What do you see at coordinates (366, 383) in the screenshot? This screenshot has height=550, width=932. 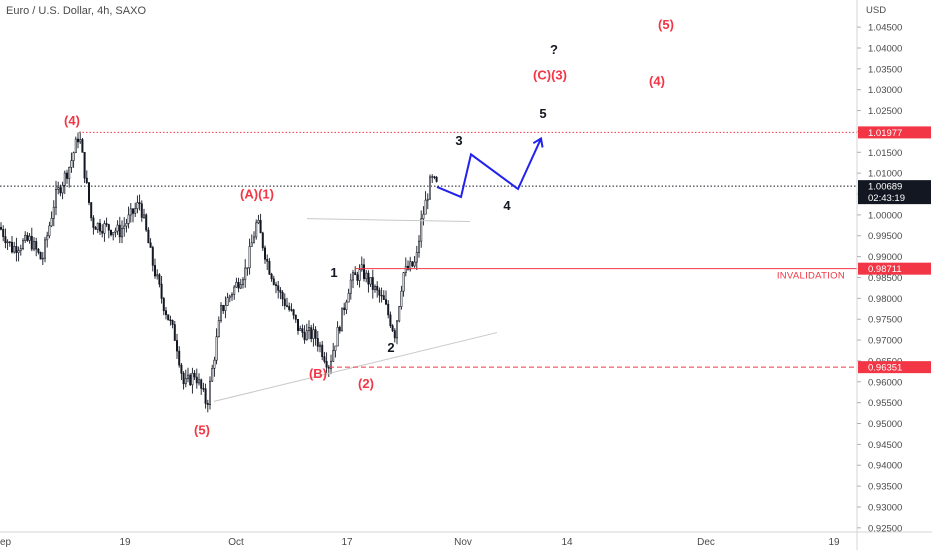 I see `wave-label: (2)` at bounding box center [366, 383].